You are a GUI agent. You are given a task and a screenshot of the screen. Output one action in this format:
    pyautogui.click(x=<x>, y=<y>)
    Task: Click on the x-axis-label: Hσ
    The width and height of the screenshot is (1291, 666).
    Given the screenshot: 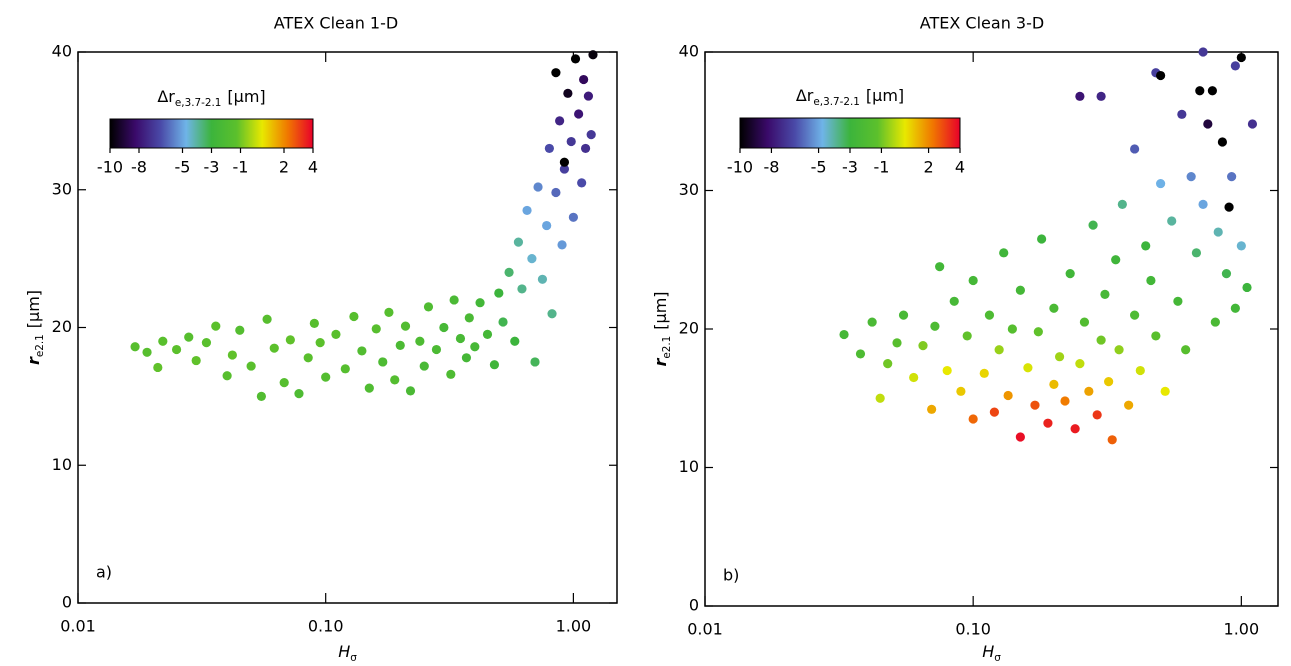 What is the action you would take?
    pyautogui.click(x=347, y=653)
    